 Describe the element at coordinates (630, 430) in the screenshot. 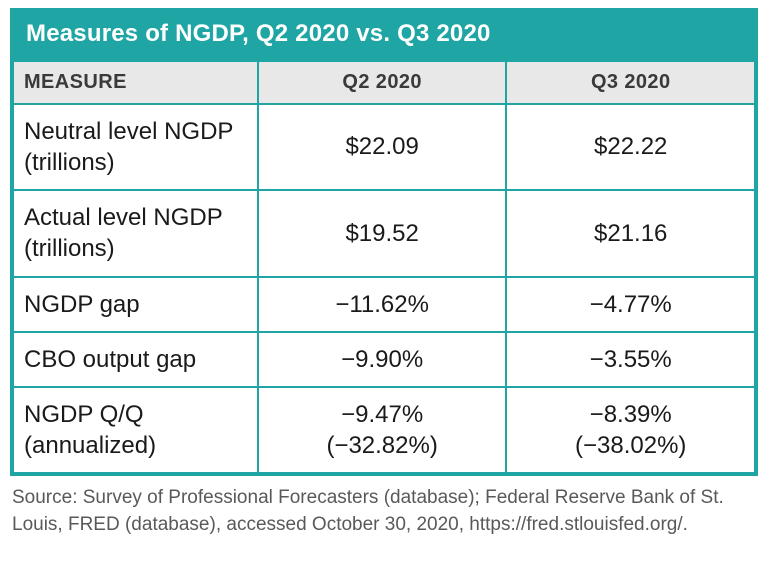

I see `q3-value-cell: −8.39% (−38.02%)` at that location.